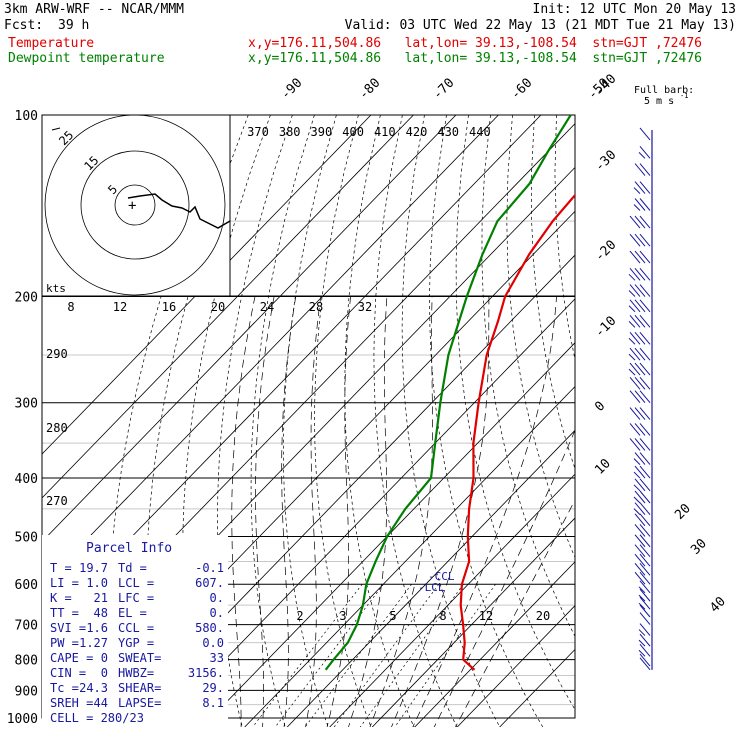 This screenshot has width=740, height=740. I want to click on parcel-info-value: CCL =, so click(136, 628).